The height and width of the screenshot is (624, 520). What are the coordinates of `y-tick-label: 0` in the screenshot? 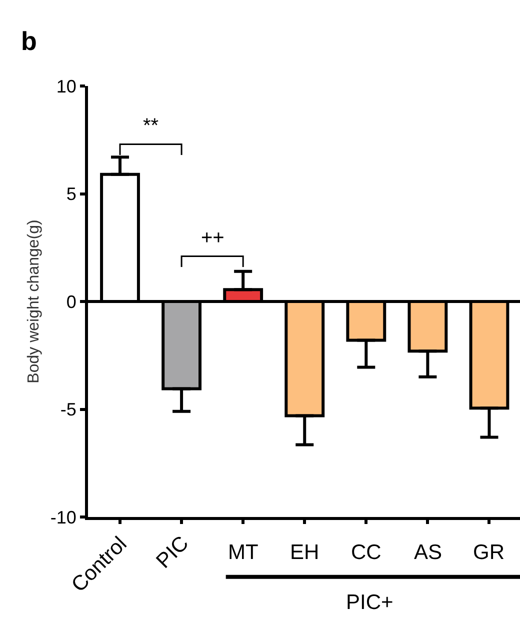 It's located at (71, 302).